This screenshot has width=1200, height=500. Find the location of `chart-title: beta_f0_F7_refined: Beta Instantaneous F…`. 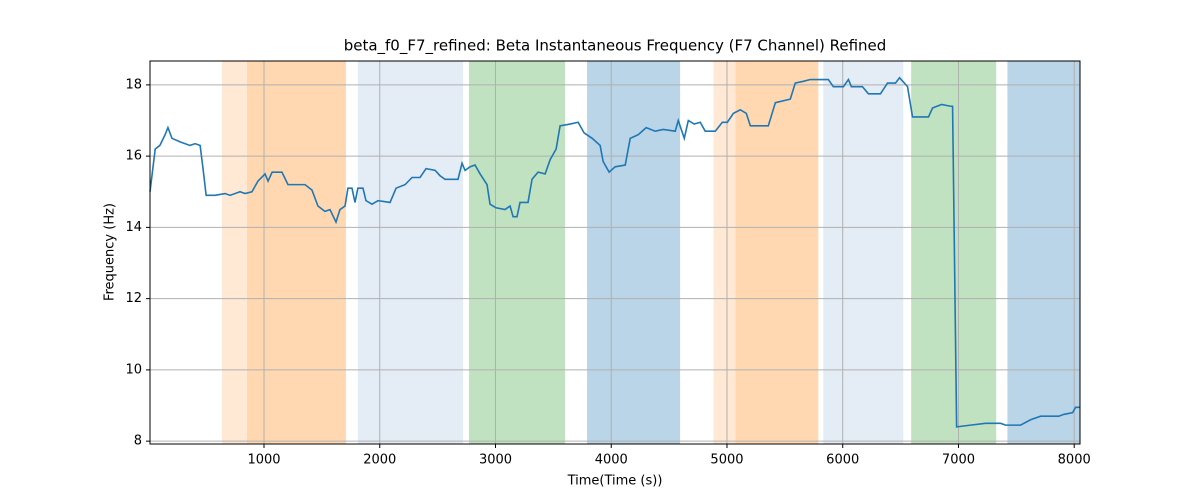

chart-title: beta_f0_F7_refined: Beta Instantaneous F… is located at coordinates (615, 46).